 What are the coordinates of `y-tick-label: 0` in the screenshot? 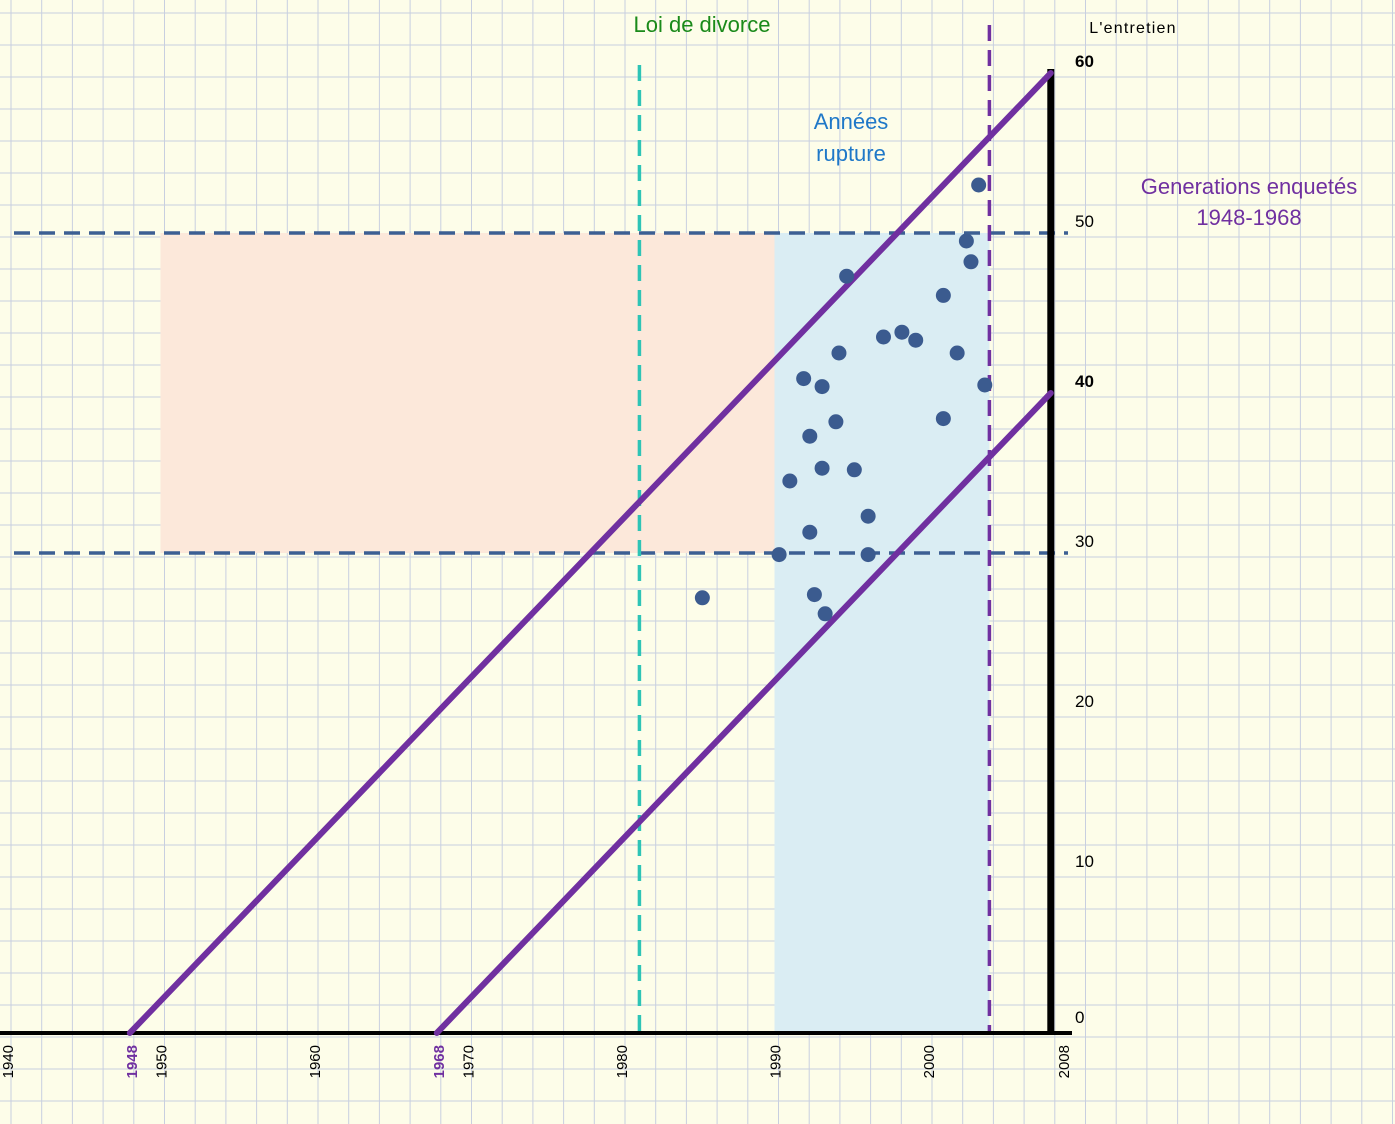 It's located at (1079, 1017).